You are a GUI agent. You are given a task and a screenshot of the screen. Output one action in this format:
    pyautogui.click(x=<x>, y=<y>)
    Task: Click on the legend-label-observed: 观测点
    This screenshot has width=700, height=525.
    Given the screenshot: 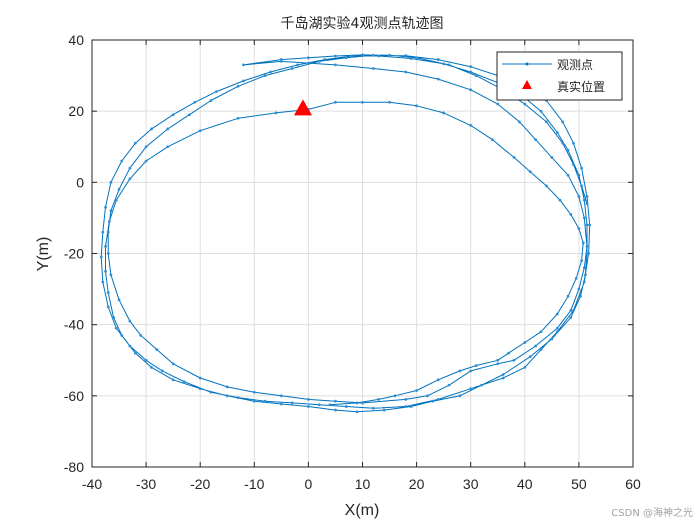 What is the action you would take?
    pyautogui.click(x=575, y=65)
    